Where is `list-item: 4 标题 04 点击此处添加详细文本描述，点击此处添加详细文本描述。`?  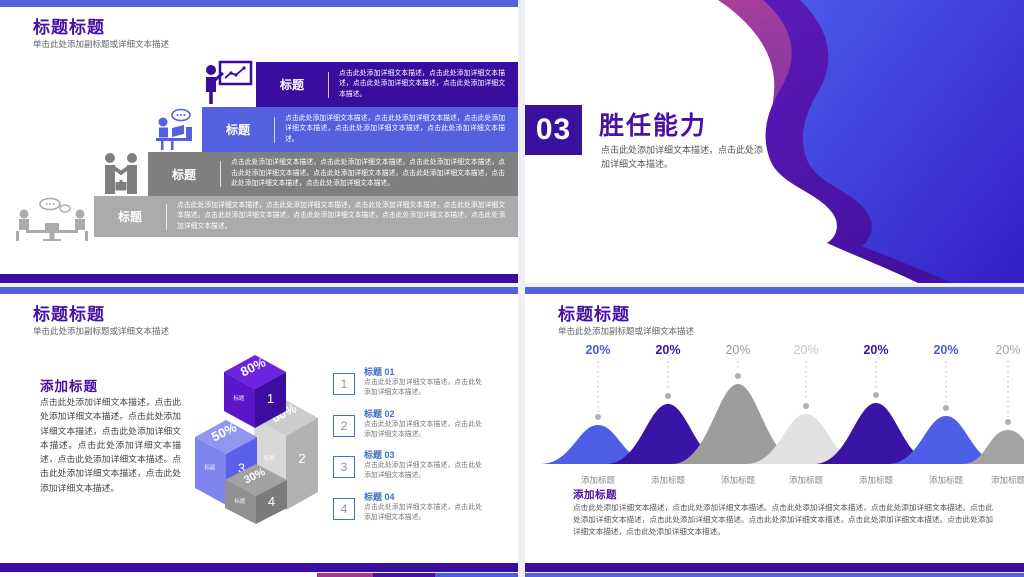
list-item: 4 标题 04 点击此处添加详细文本描述，点击此处添加详细文本描述。 is located at coordinates (409, 510).